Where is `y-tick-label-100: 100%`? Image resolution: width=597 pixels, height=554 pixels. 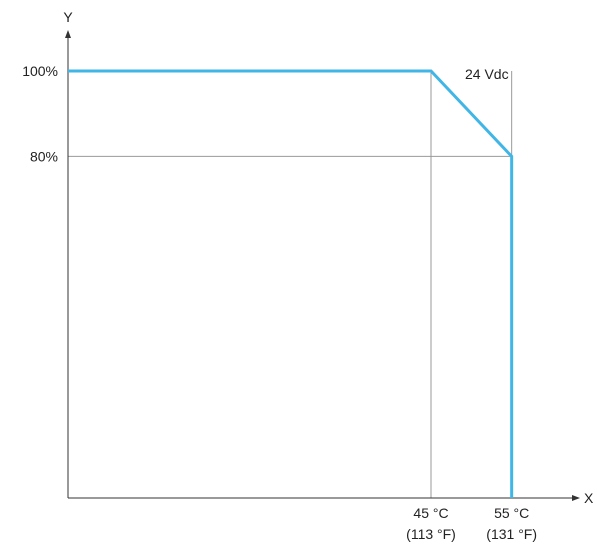 y-tick-label-100: 100% is located at coordinates (40, 71).